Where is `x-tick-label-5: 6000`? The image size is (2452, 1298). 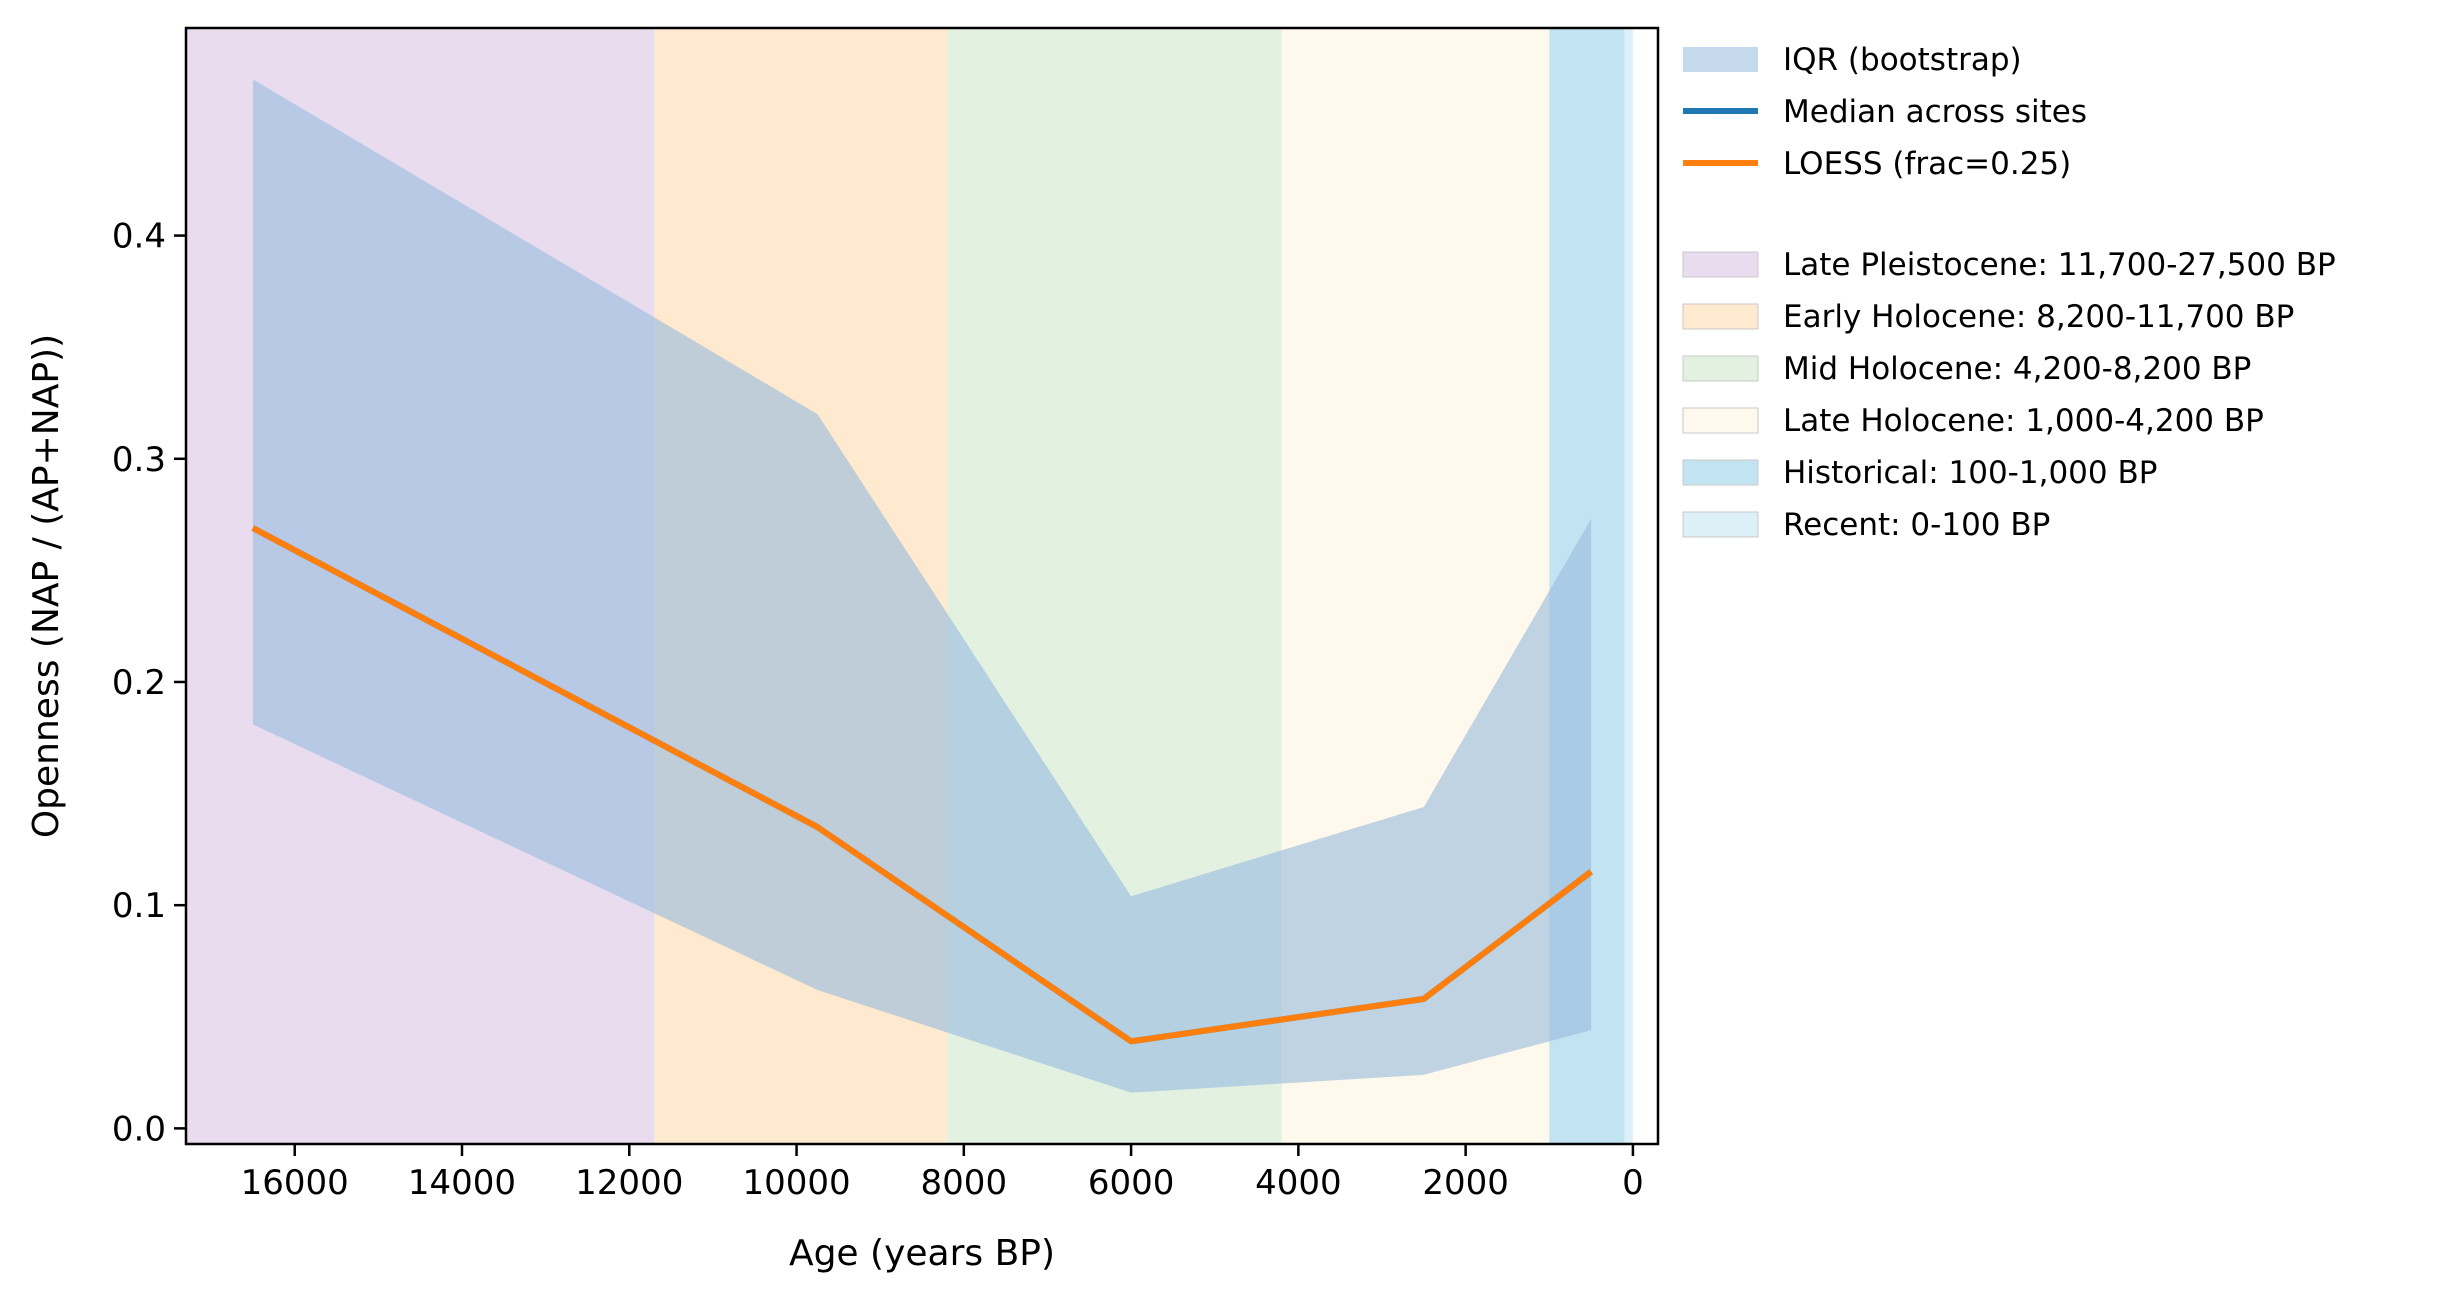 x-tick-label-5: 6000 is located at coordinates (1131, 1183).